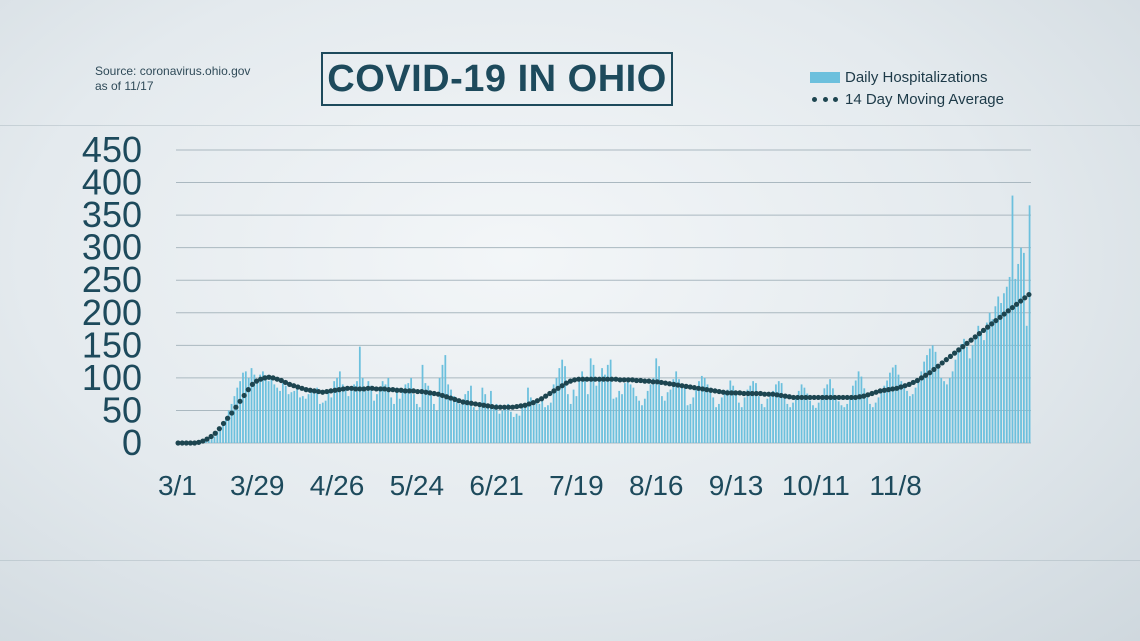 The width and height of the screenshot is (1140, 641). Describe the element at coordinates (112, 149) in the screenshot. I see `y-tick-label: 450` at that location.